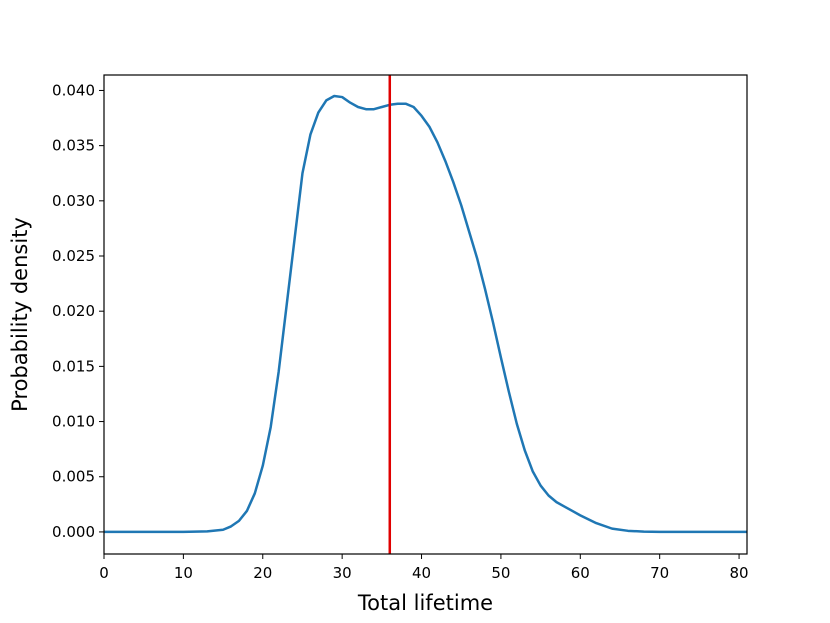 This screenshot has height=623, width=830. I want to click on y-axis-title: Probability density, so click(20, 314).